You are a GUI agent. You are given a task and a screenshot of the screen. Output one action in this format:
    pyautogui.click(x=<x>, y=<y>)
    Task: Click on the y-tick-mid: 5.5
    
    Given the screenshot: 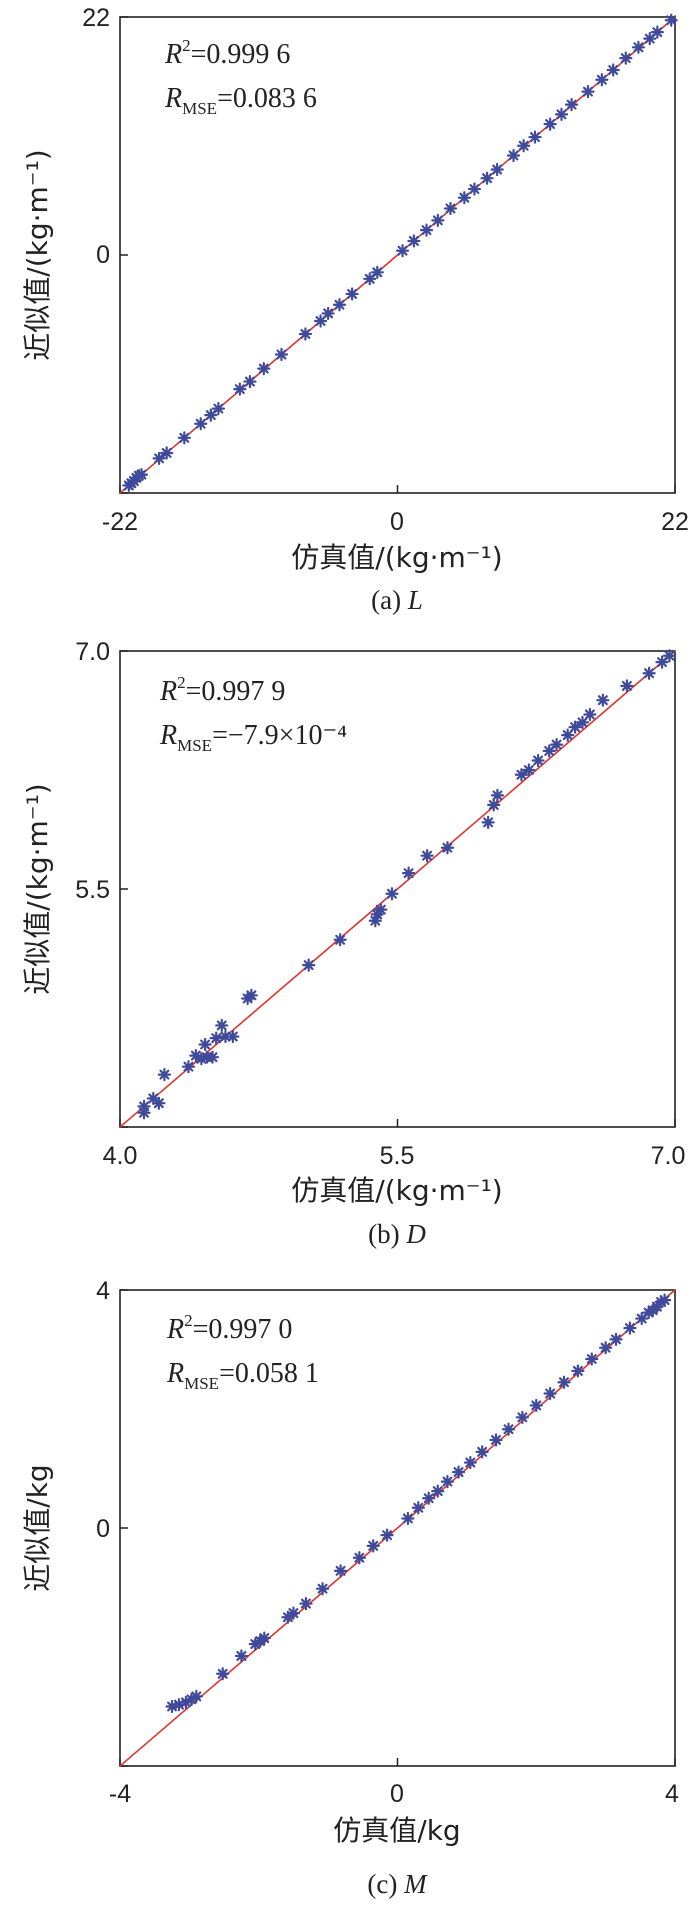 What is the action you would take?
    pyautogui.click(x=92, y=890)
    